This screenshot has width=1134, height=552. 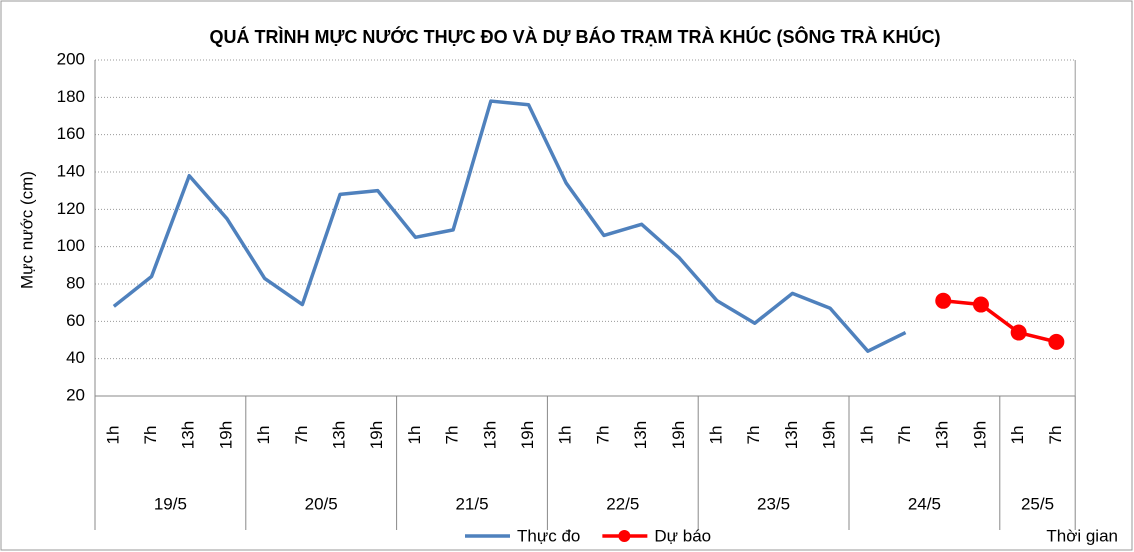 I want to click on y-axis-label: Mực nước (cm), so click(x=26, y=230).